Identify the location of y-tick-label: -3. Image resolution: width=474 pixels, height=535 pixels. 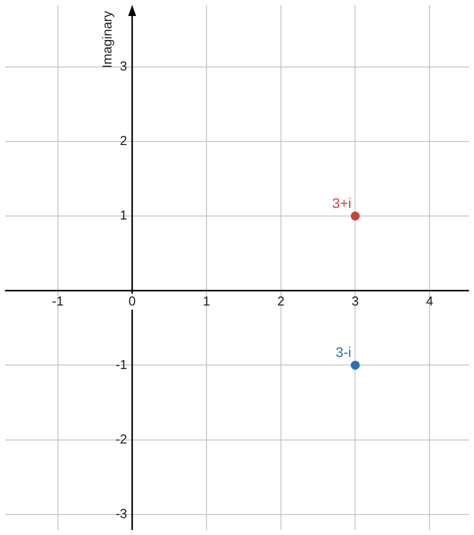
(122, 513).